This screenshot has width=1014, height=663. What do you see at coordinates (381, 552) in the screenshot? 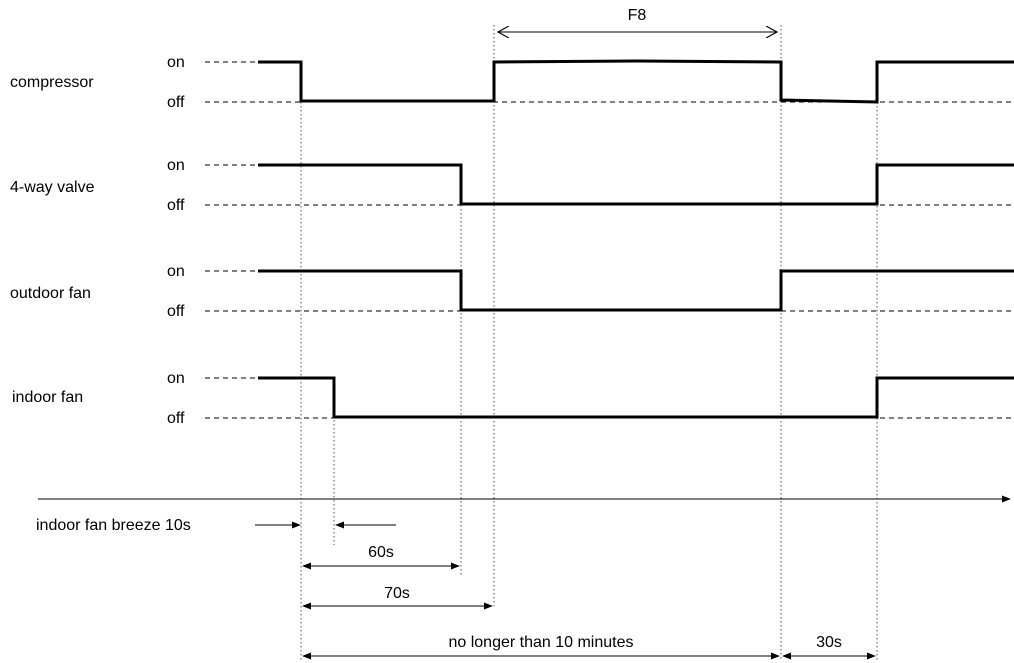
I see `interval-60s-label: 60s` at bounding box center [381, 552].